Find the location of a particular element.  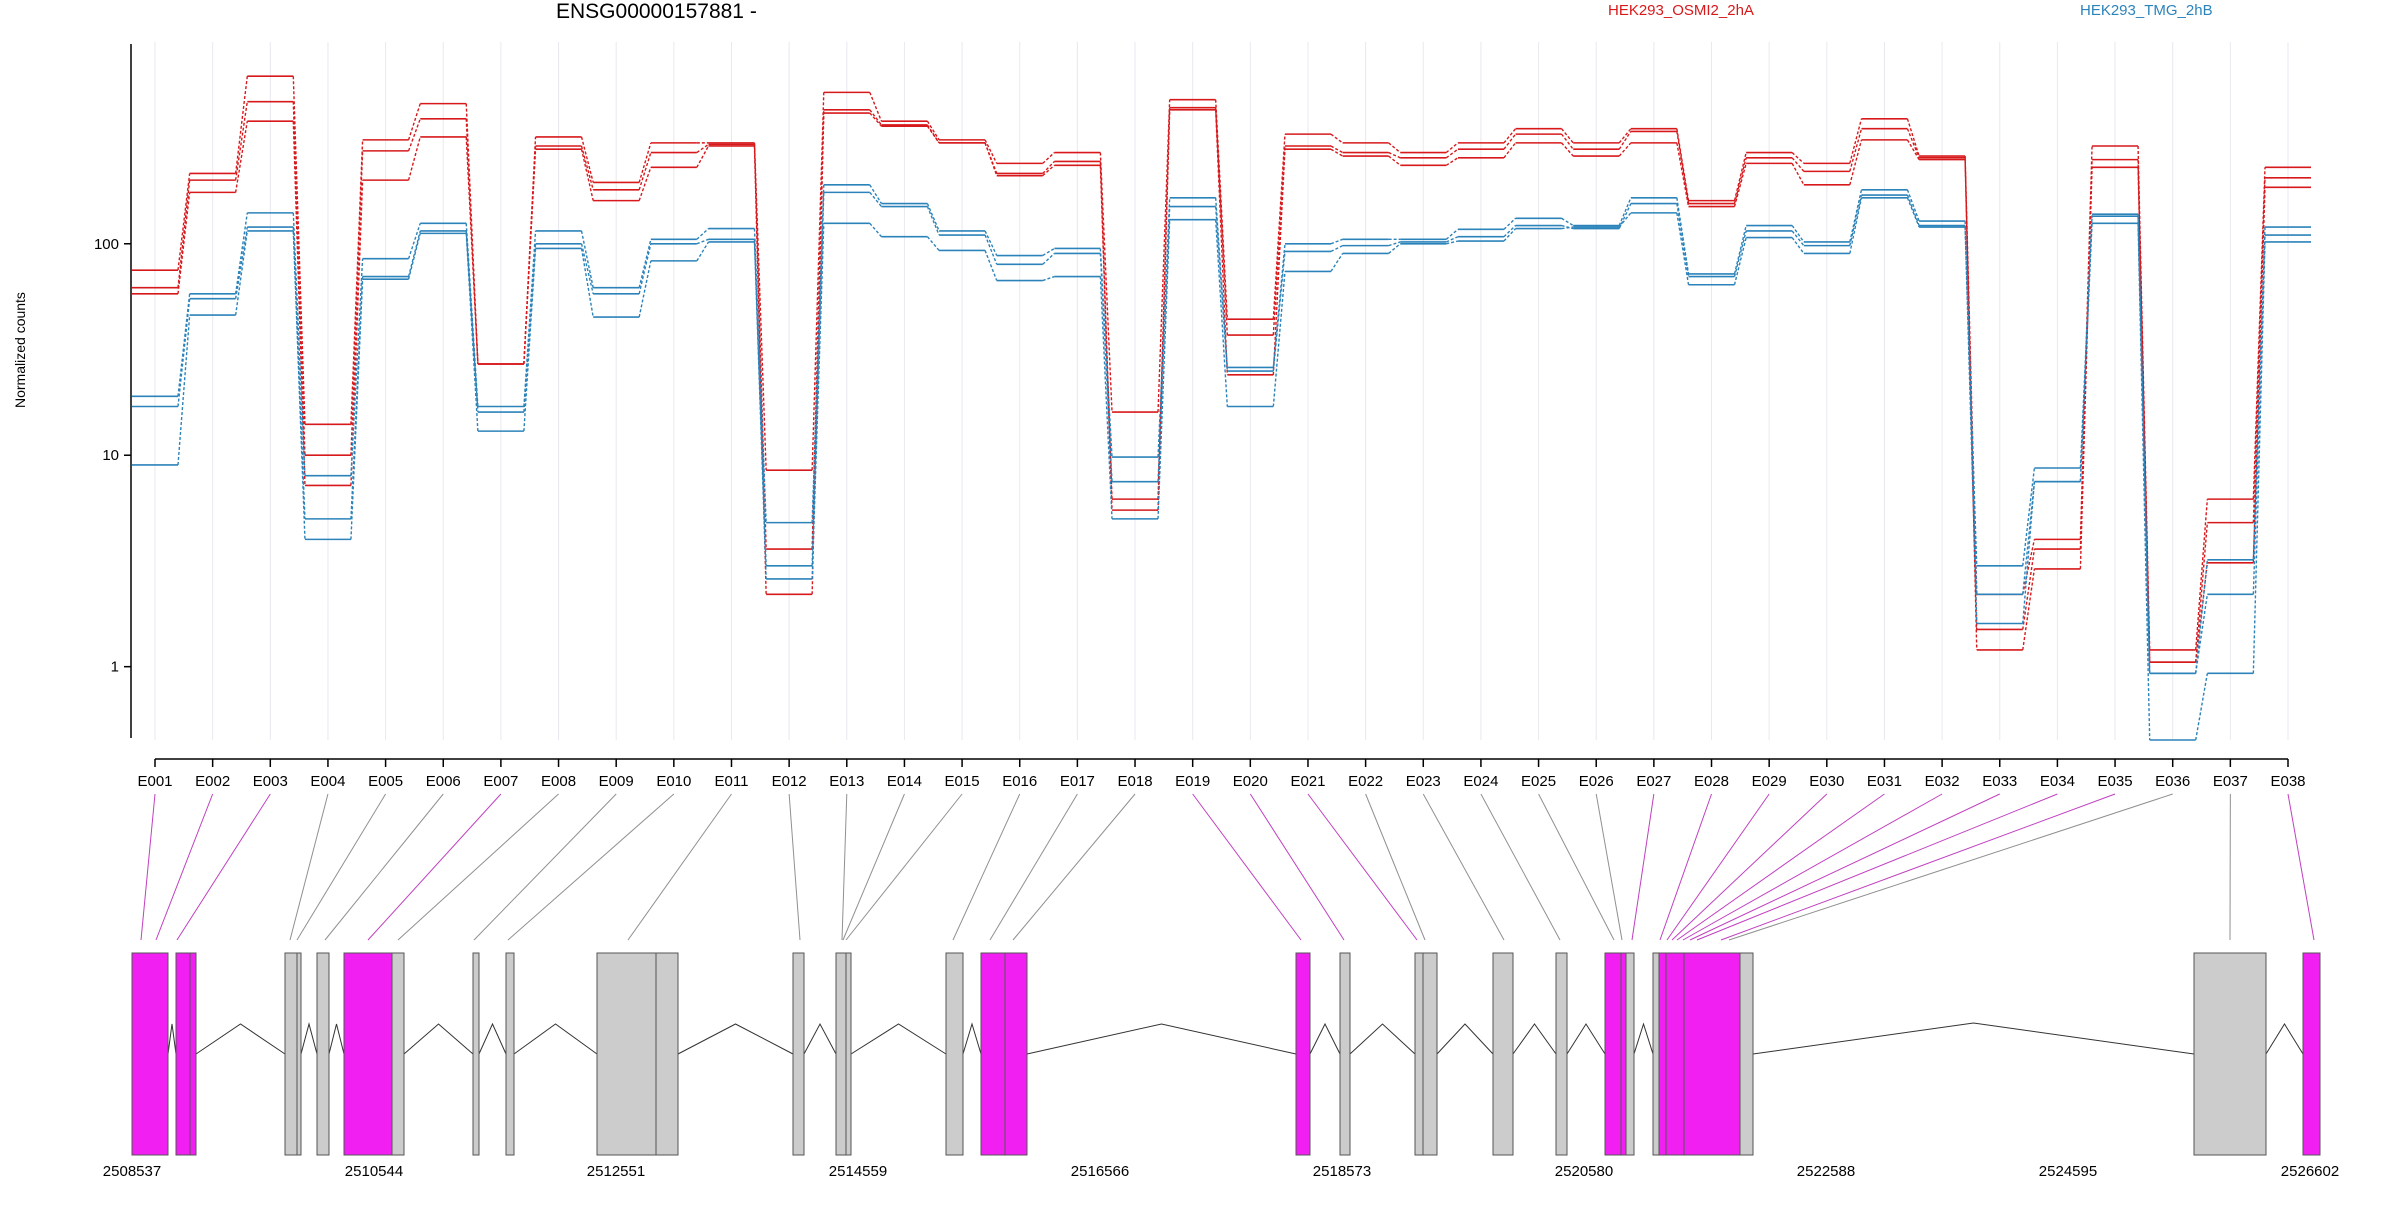

x-tick-label-E012: E012 is located at coordinates (789, 781).